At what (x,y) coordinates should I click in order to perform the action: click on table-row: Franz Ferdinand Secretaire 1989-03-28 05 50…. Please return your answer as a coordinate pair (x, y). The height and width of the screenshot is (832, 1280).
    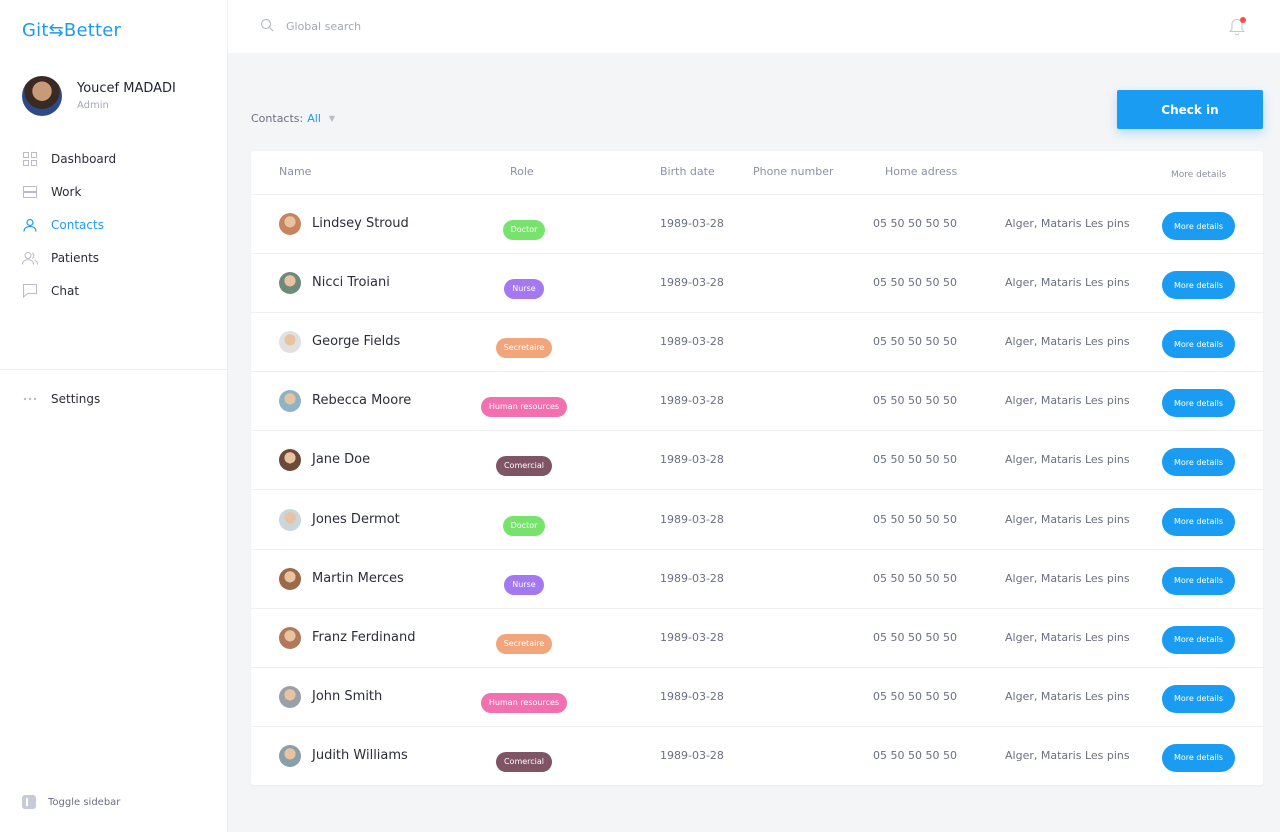
    Looking at the image, I should click on (757, 638).